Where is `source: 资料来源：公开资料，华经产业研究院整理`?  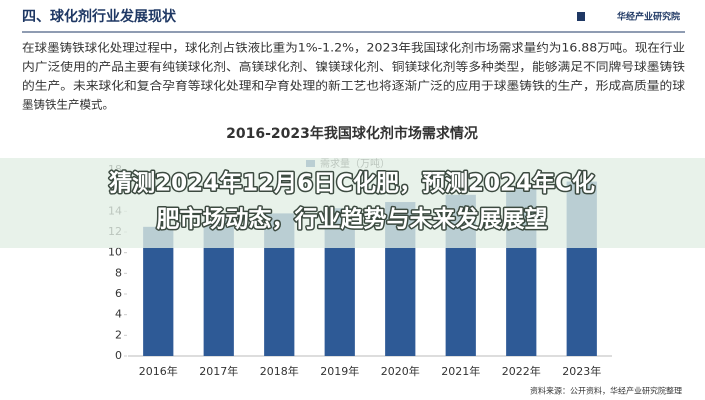
source: 资料来源：公开资料，华经产业研究院整理 is located at coordinates (606, 391).